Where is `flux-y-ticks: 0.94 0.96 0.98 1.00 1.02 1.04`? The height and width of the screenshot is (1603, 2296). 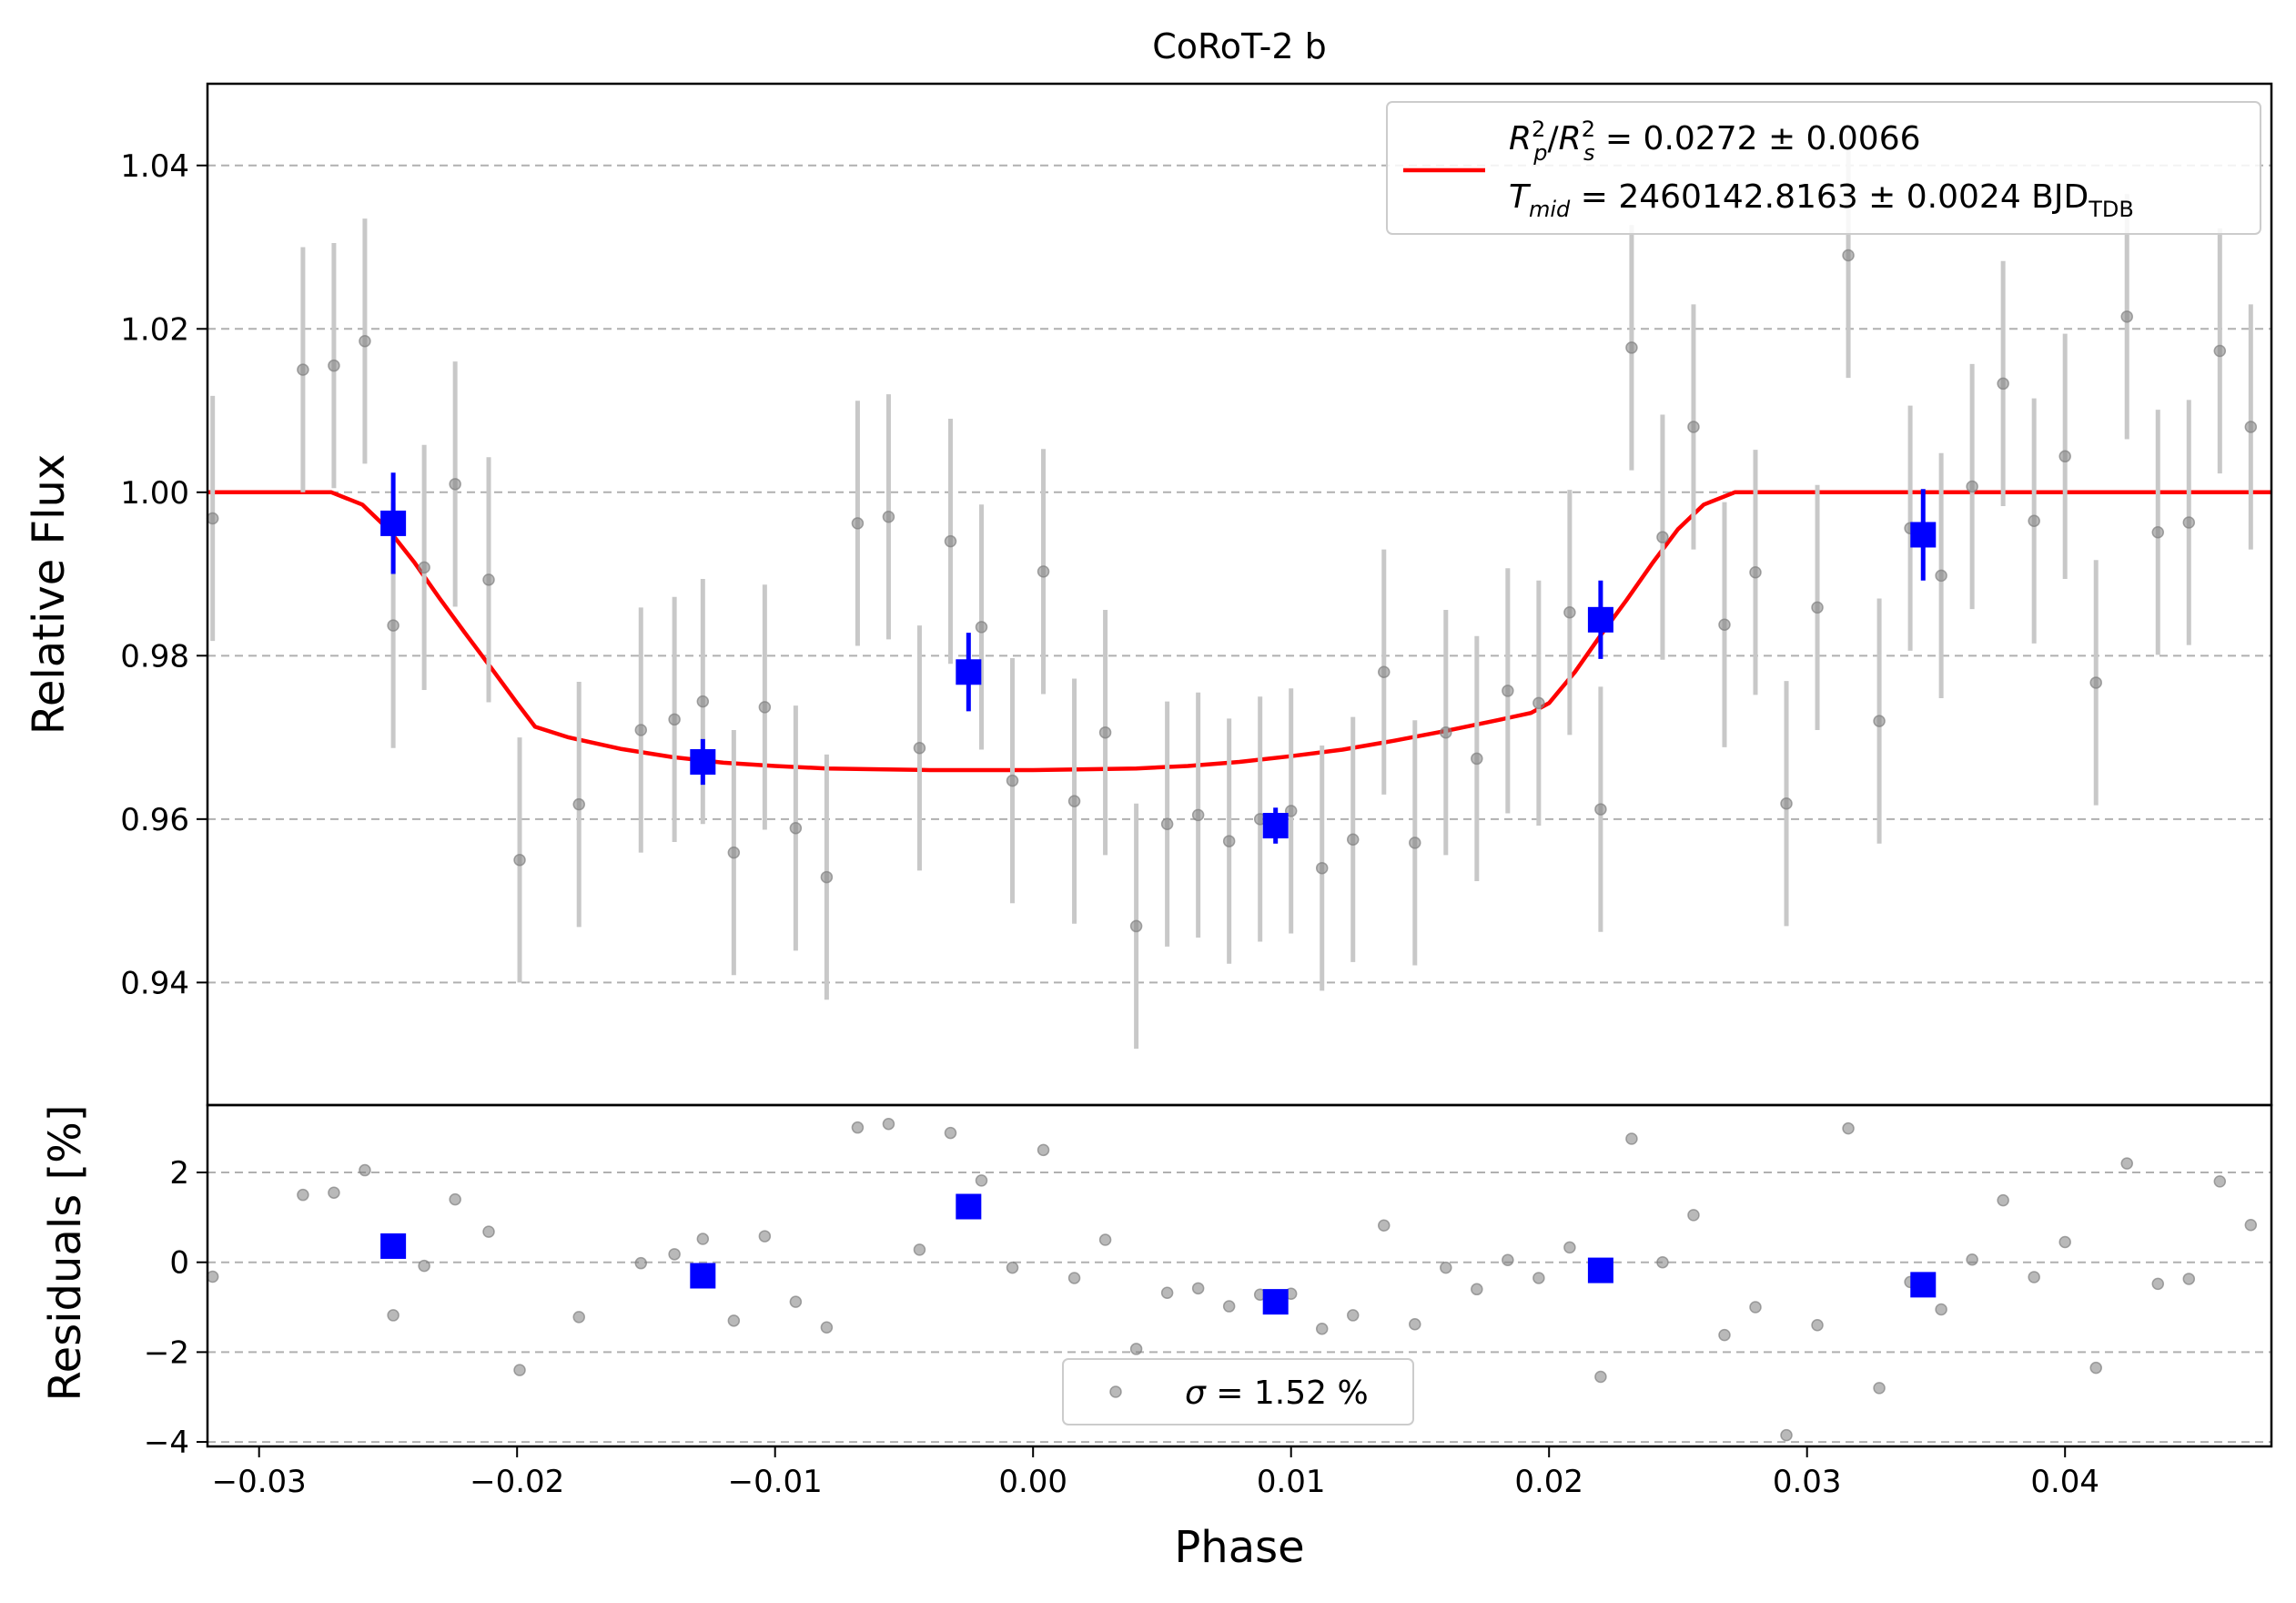 flux-y-ticks: 0.94 0.96 0.98 1.00 1.02 1.04 is located at coordinates (164, 574).